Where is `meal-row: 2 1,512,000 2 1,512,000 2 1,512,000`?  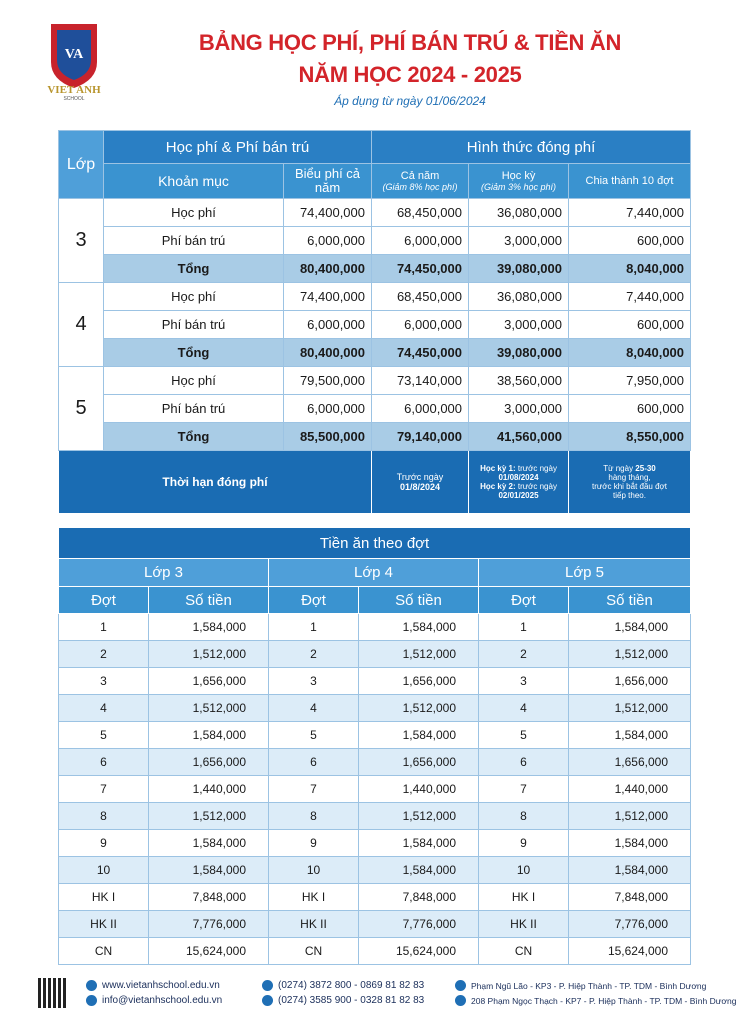
meal-row: 2 1,512,000 2 1,512,000 2 1,512,000 is located at coordinates (375, 654).